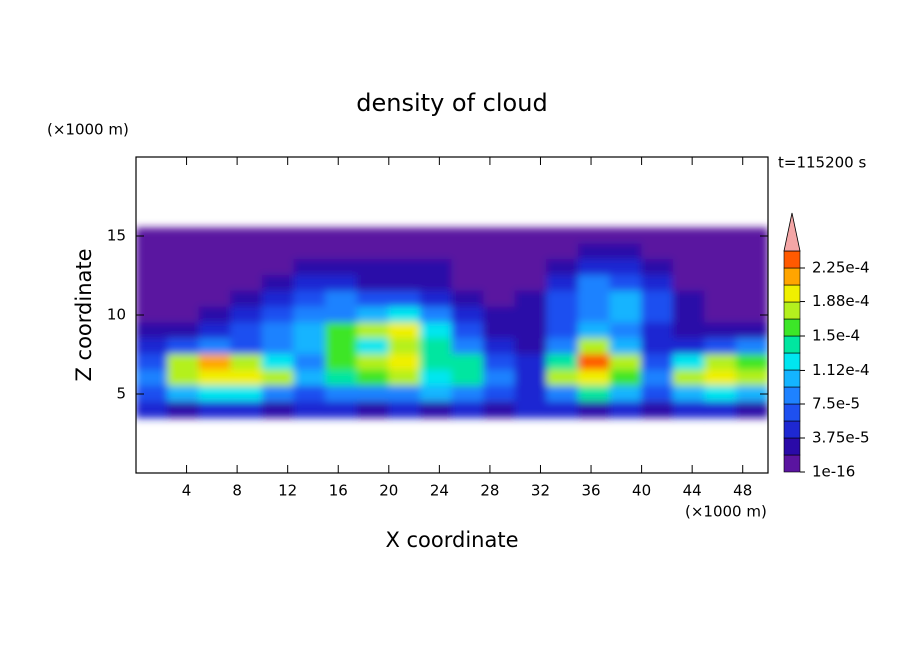 The width and height of the screenshot is (904, 658). Describe the element at coordinates (540, 491) in the screenshot. I see `x-tick-label: 32` at that location.